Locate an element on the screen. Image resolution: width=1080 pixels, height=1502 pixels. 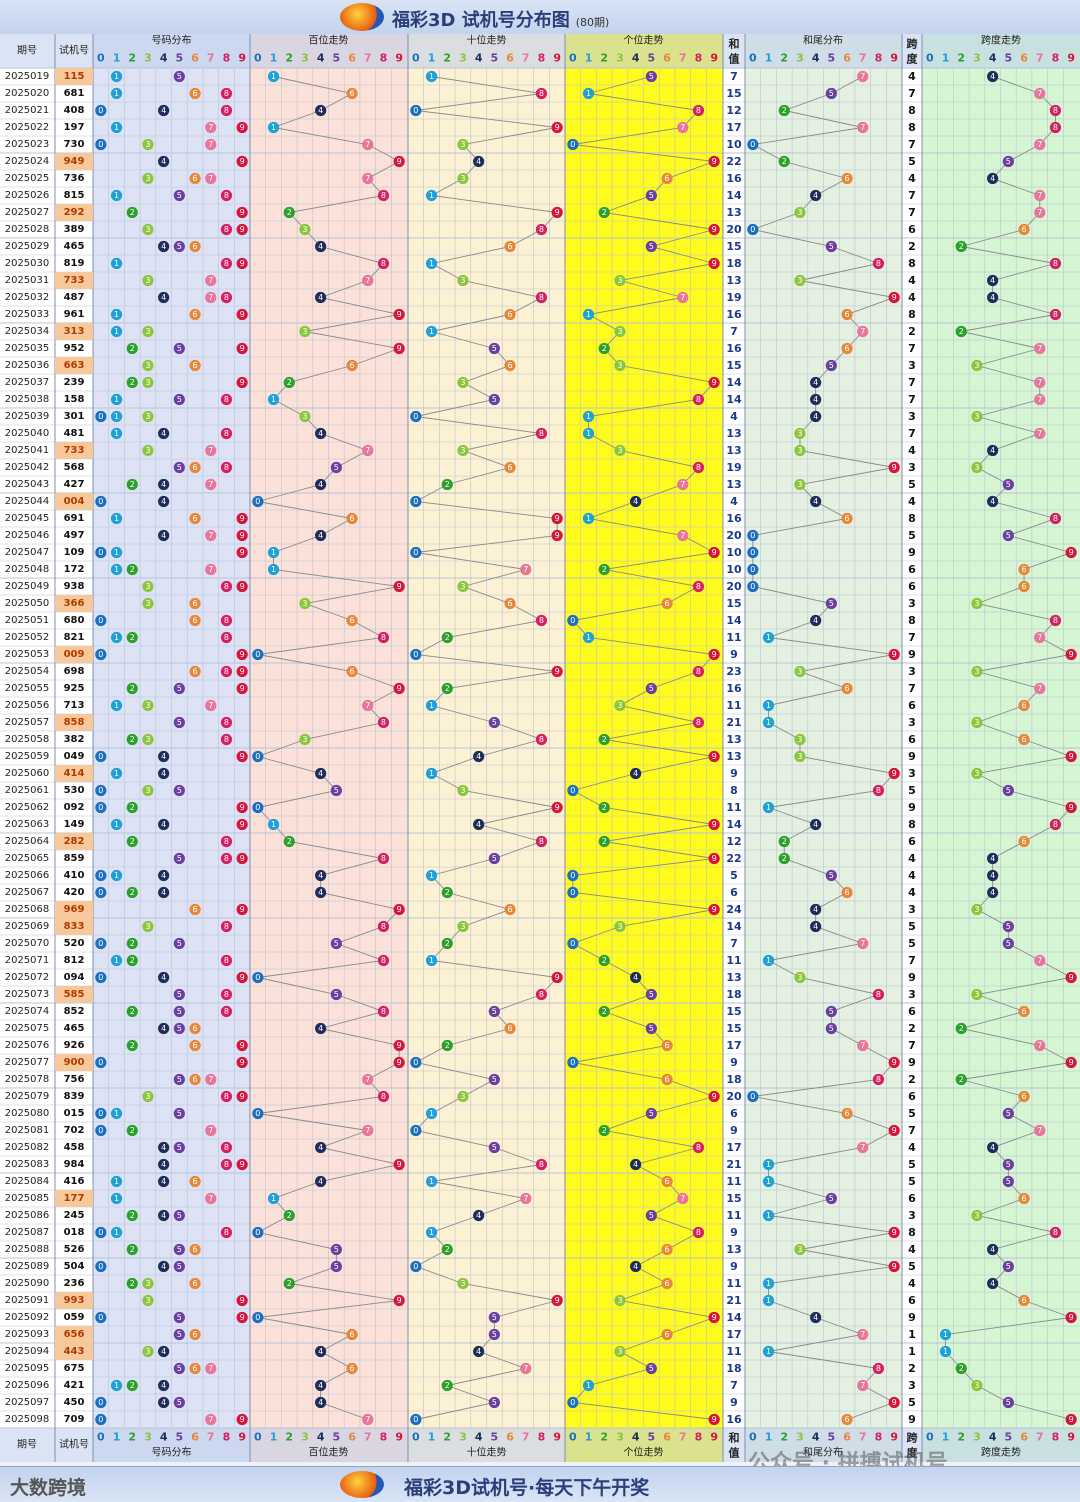
span-trend-ball-label: 4 is located at coordinates (992, 76).